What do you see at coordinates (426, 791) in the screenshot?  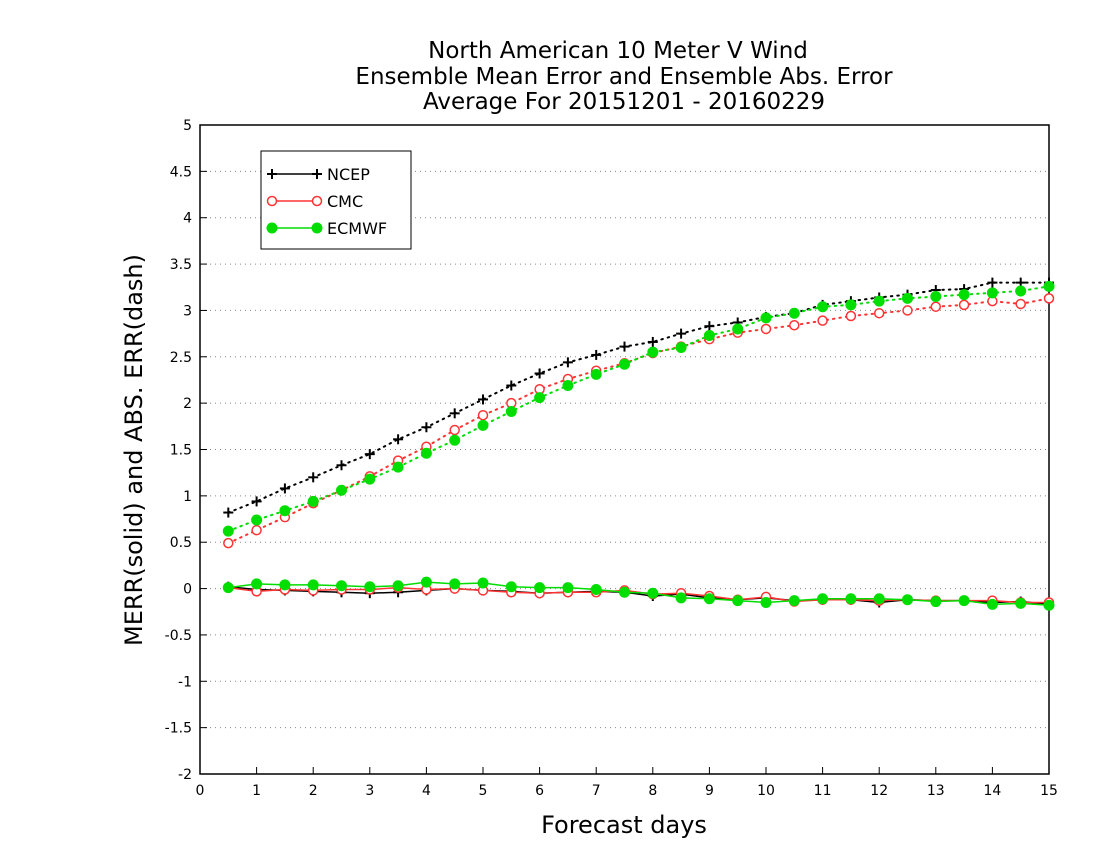 I see `x-tick-label: 4` at bounding box center [426, 791].